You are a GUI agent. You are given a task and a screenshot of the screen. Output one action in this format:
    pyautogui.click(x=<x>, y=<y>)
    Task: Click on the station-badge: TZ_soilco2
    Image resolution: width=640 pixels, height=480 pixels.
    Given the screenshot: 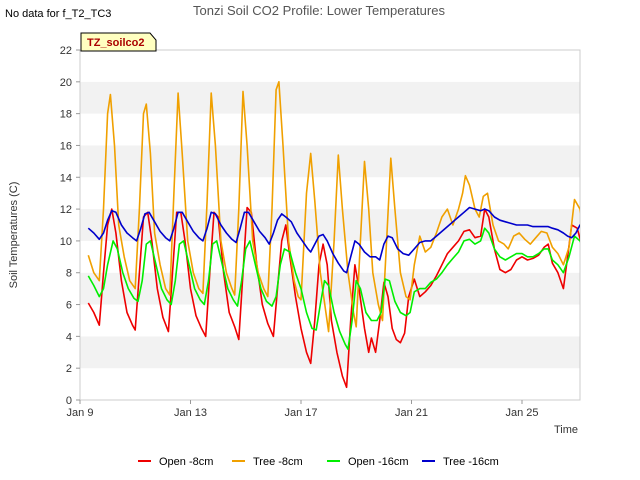 What is the action you would take?
    pyautogui.click(x=118, y=42)
    